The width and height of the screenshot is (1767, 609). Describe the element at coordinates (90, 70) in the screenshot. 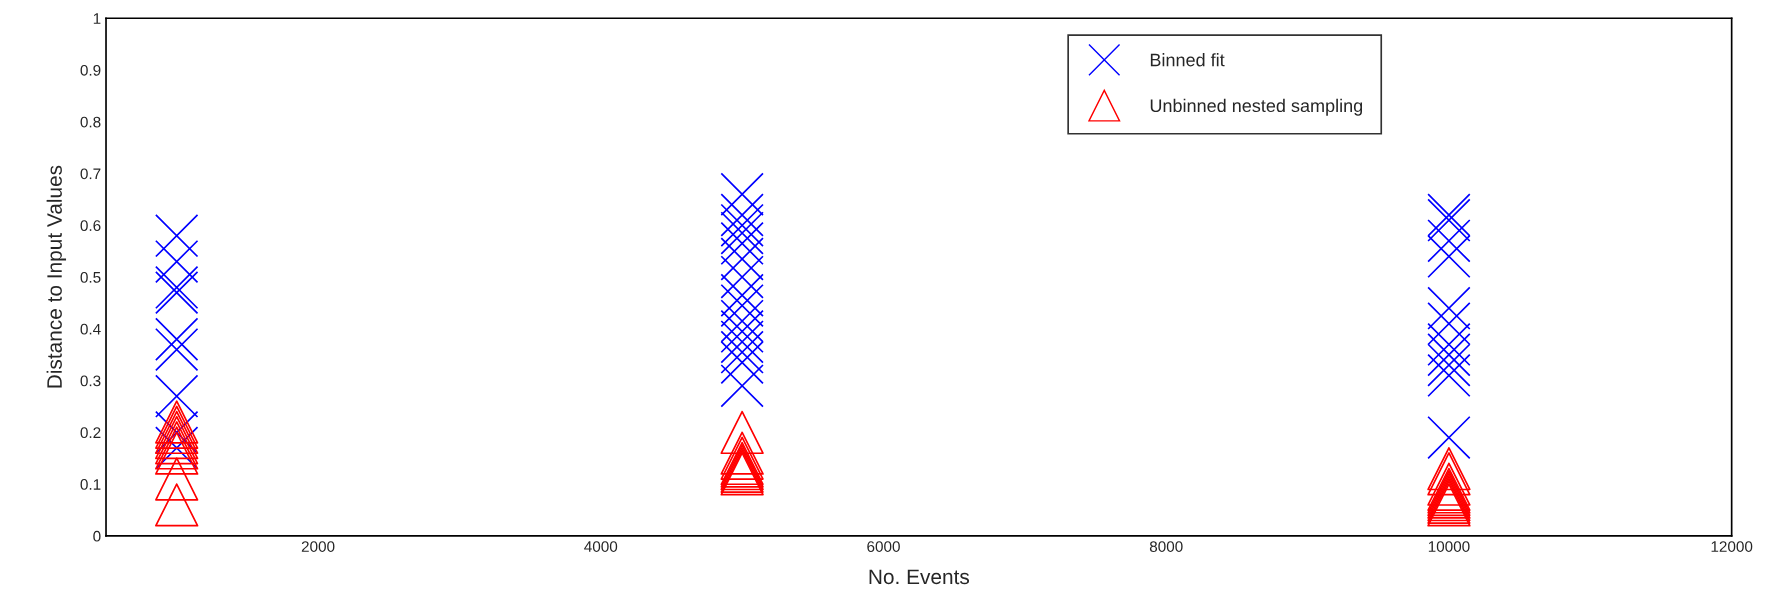

I see `y-tick-label: 0.9` at that location.